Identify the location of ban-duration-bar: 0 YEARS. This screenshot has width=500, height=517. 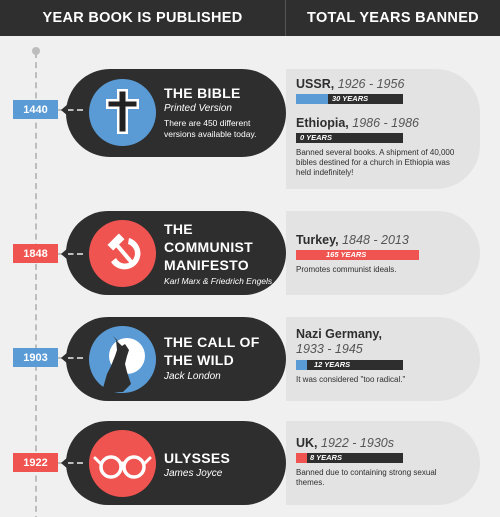
(349, 138).